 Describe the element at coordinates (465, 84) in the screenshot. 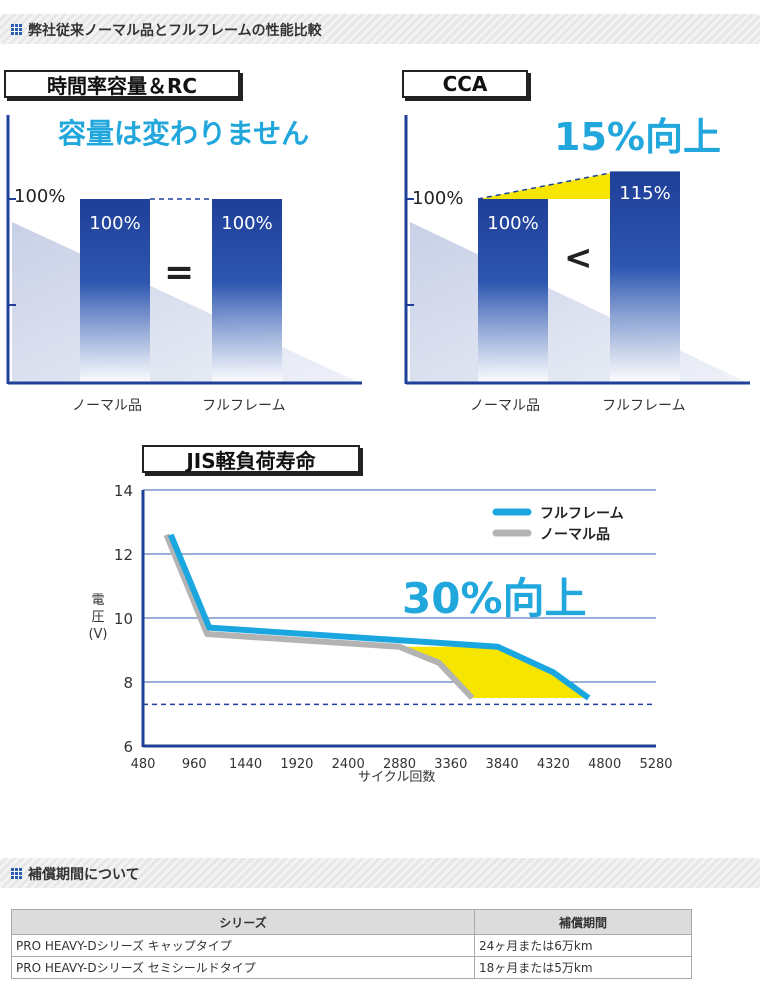

I see `chart-cca-label: CCA` at that location.